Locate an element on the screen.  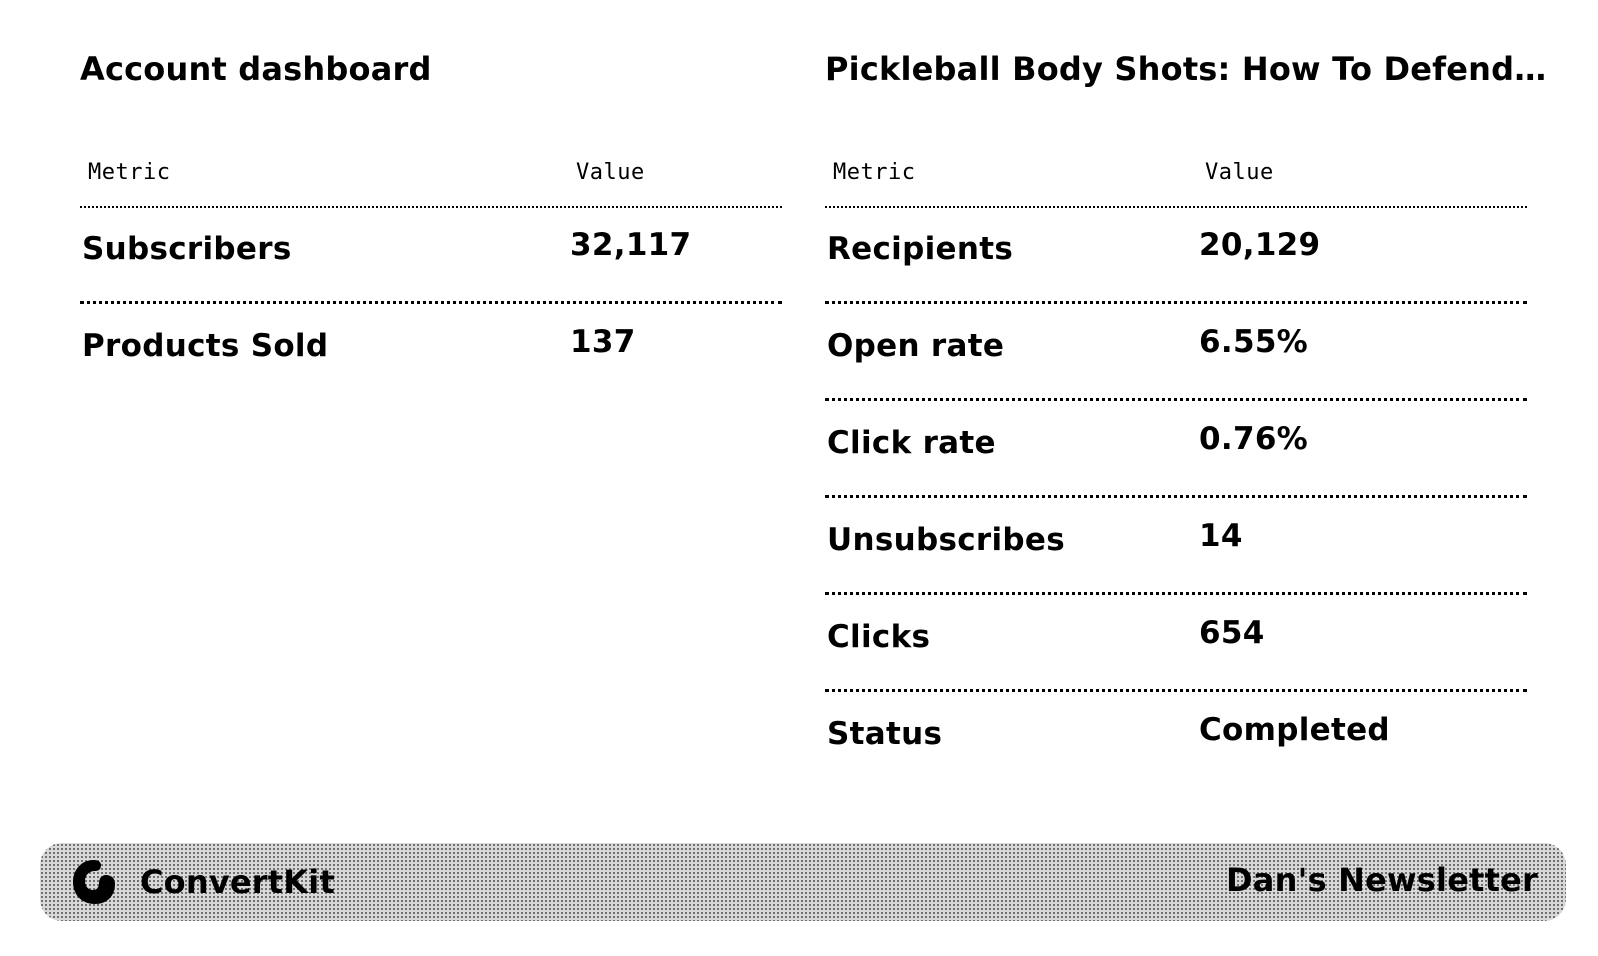
status-value: Completed is located at coordinates (1294, 730).